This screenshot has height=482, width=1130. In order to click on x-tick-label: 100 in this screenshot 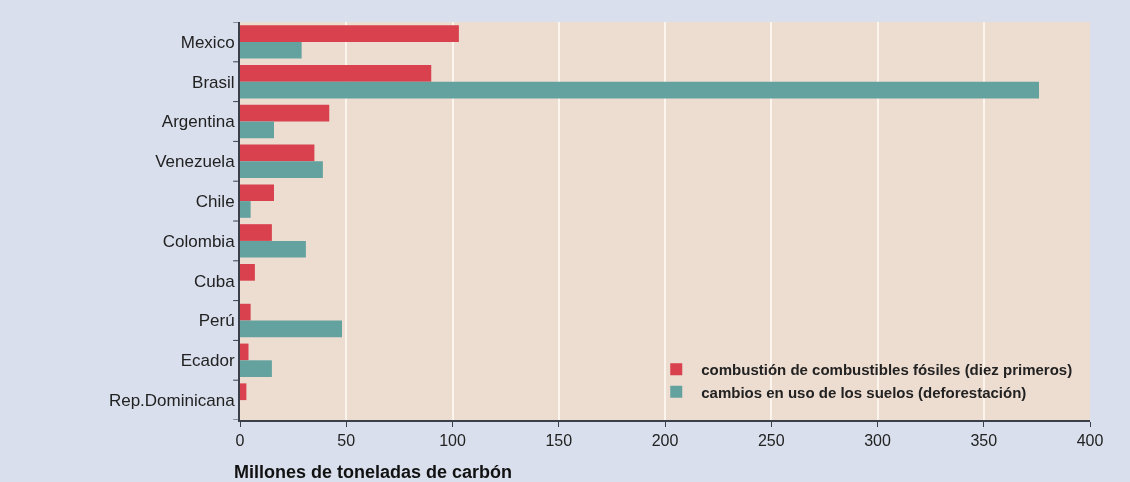, I will do `click(452, 441)`.